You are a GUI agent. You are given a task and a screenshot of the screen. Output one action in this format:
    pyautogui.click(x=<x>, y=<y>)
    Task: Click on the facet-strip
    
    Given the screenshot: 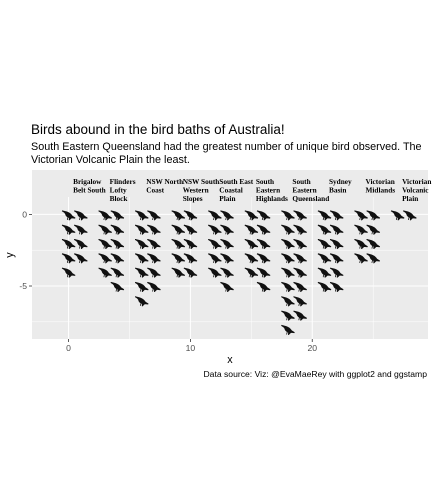 What is the action you would take?
    pyautogui.click(x=230, y=183)
    